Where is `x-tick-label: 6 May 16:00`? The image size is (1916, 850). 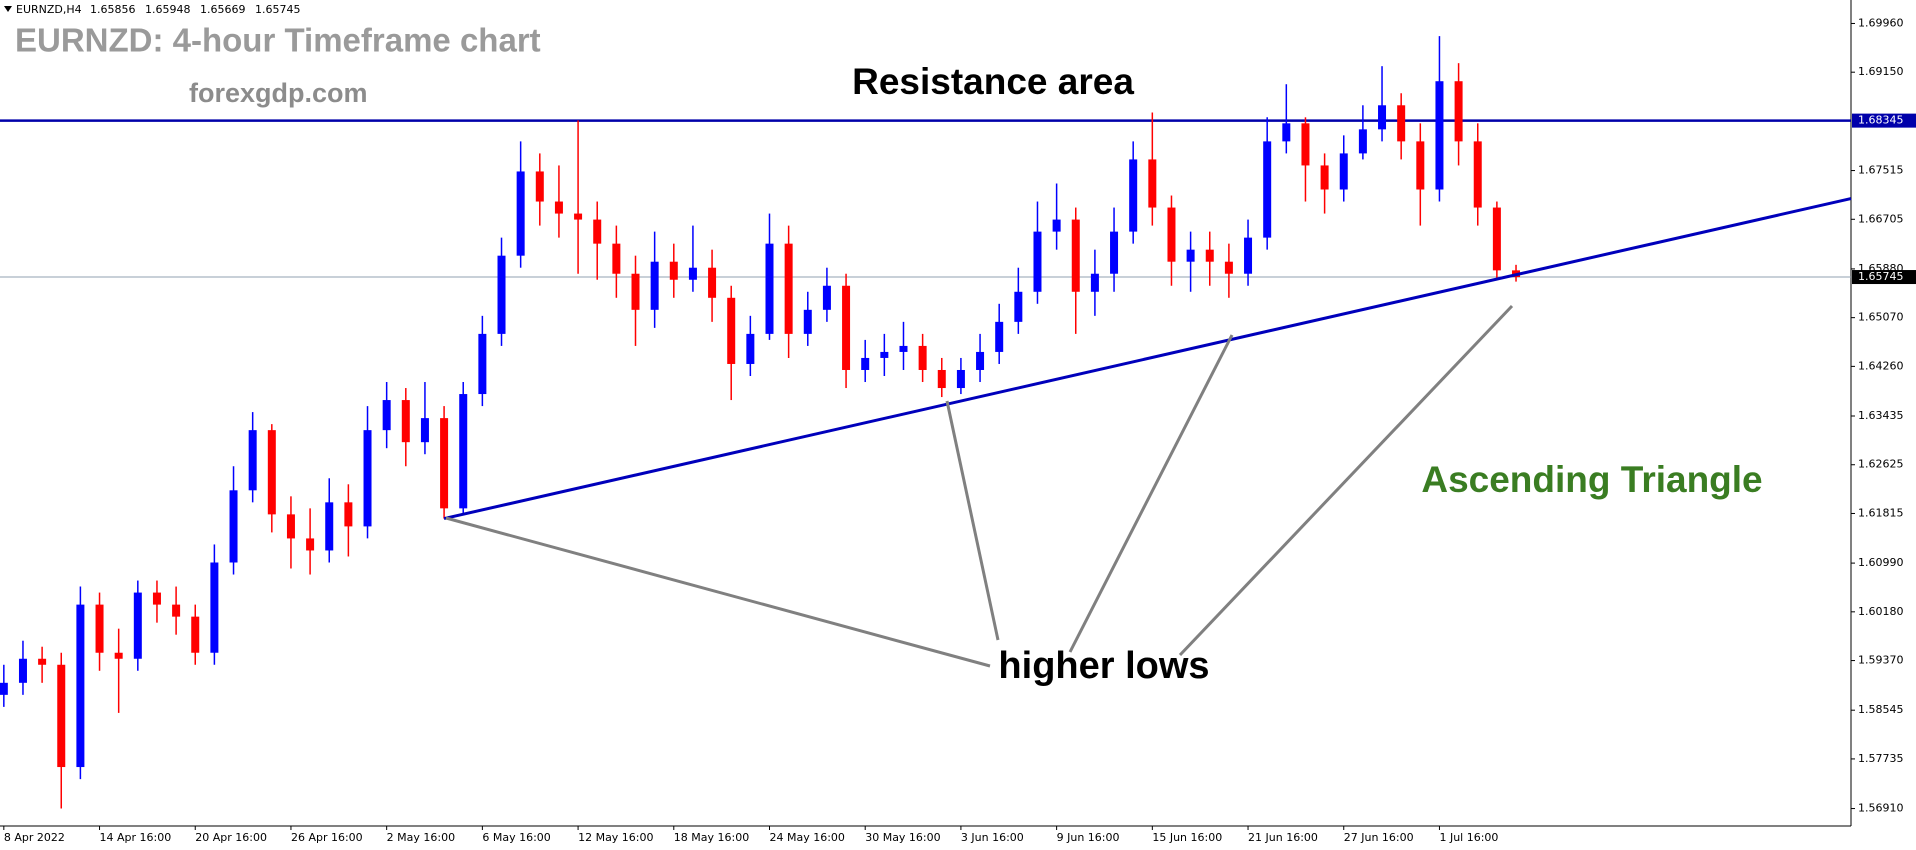 x-tick-label: 6 May 16:00 is located at coordinates (516, 837).